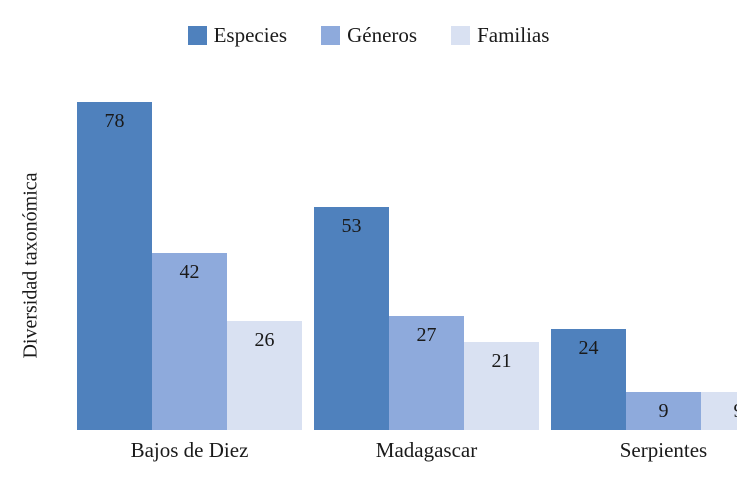 Image resolution: width=737 pixels, height=482 pixels. What do you see at coordinates (501, 360) in the screenshot?
I see `bar-value-label: 21` at bounding box center [501, 360].